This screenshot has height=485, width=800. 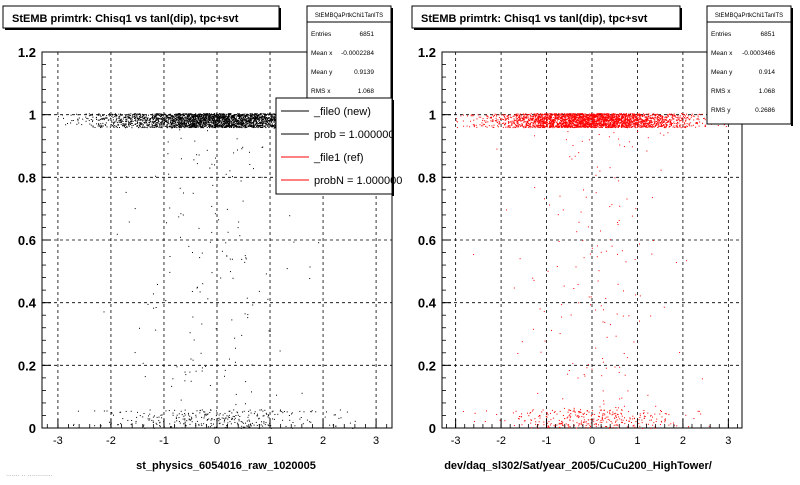 What do you see at coordinates (27, 303) in the screenshot?
I see `y-tick-label: 0.4` at bounding box center [27, 303].